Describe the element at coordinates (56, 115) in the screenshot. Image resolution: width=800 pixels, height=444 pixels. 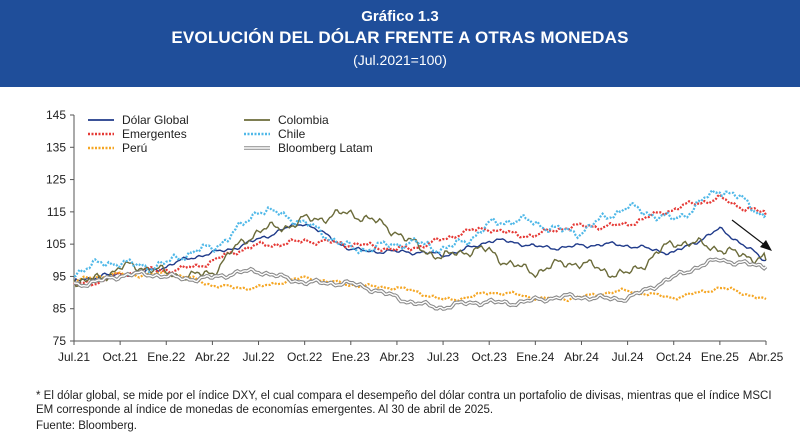
I see `y-tick-label: 145` at that location.